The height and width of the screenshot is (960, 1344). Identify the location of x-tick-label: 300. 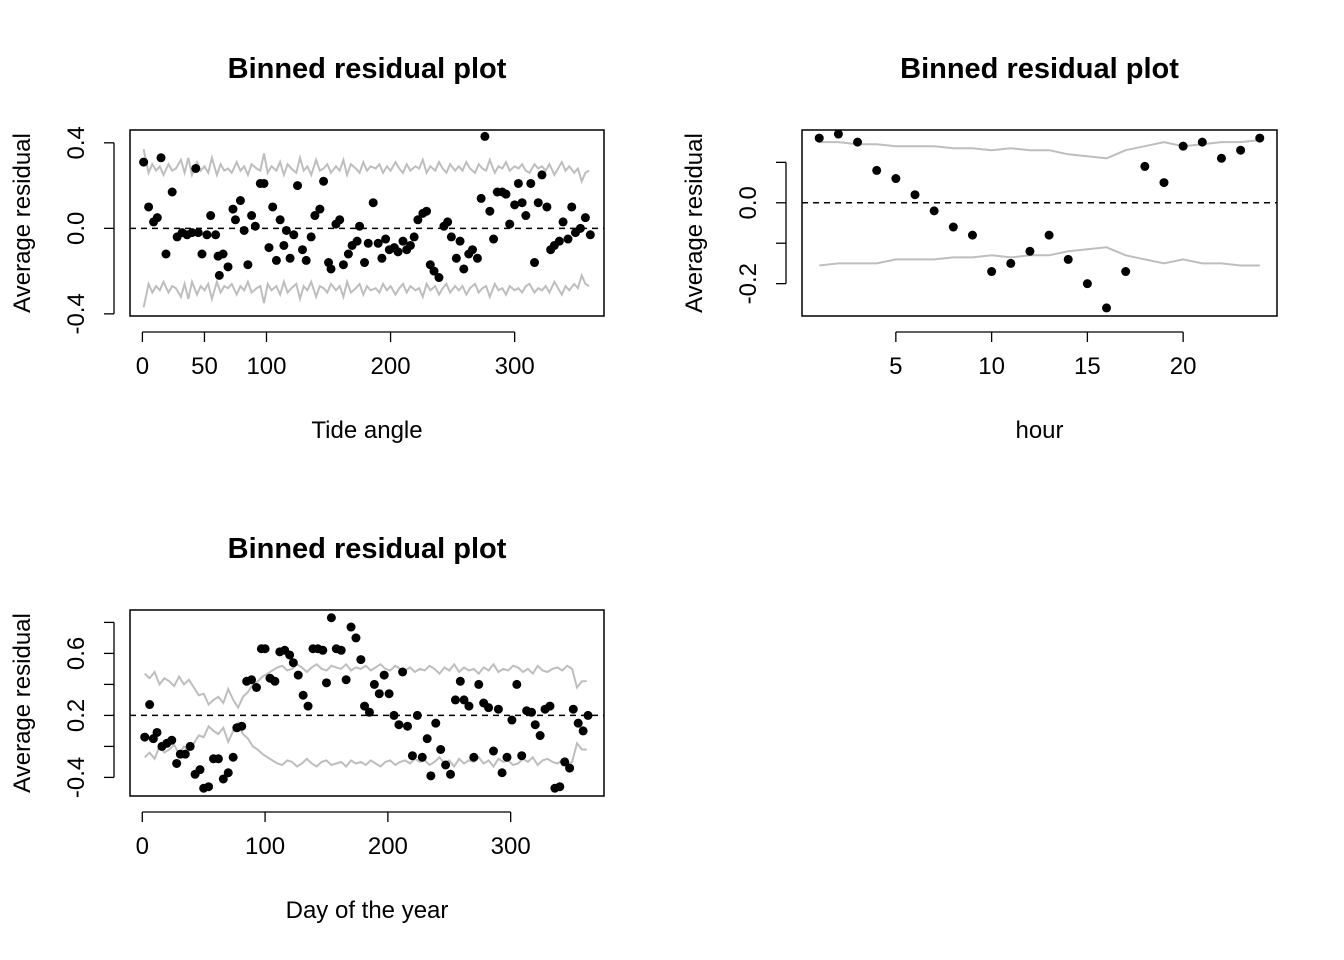
(515, 366).